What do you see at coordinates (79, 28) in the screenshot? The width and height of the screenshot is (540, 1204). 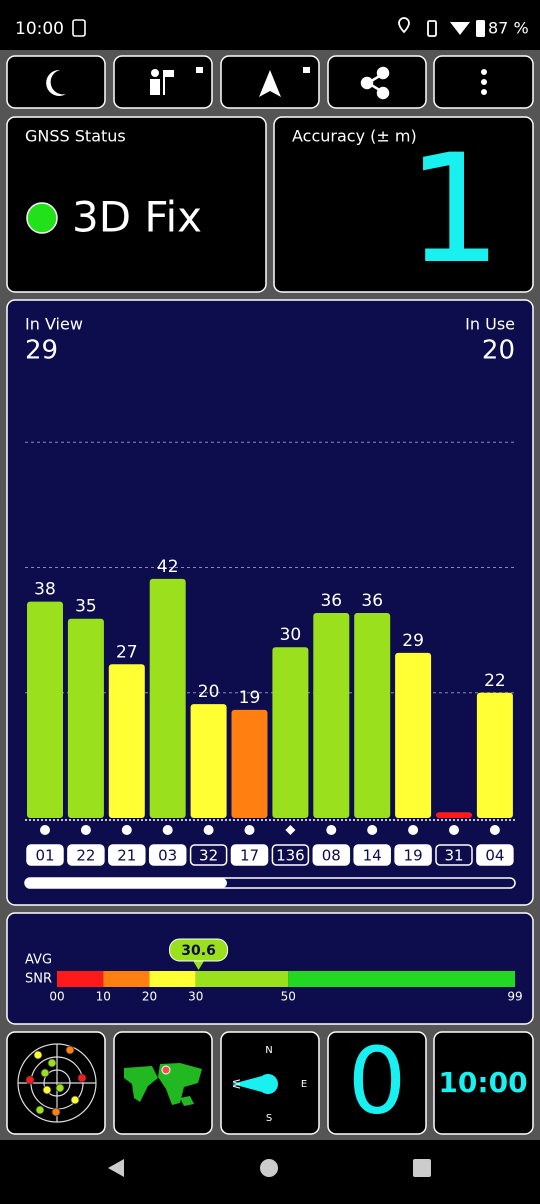 I see `sim-icon` at bounding box center [79, 28].